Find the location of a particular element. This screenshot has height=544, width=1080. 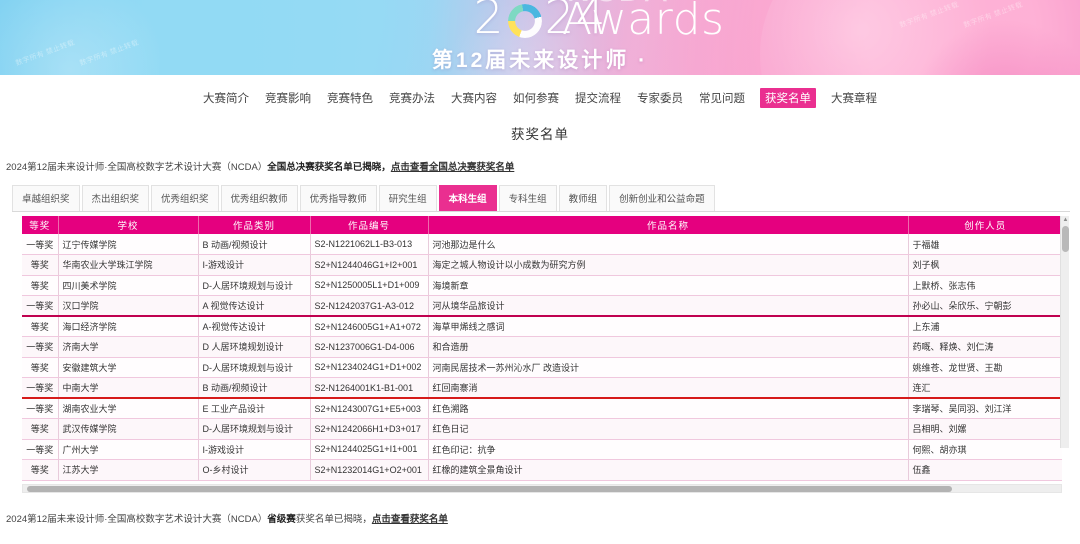

table-header: 等奖 学校 作品类别 作品编号 作品名称 创作人员 is located at coordinates (542, 225).